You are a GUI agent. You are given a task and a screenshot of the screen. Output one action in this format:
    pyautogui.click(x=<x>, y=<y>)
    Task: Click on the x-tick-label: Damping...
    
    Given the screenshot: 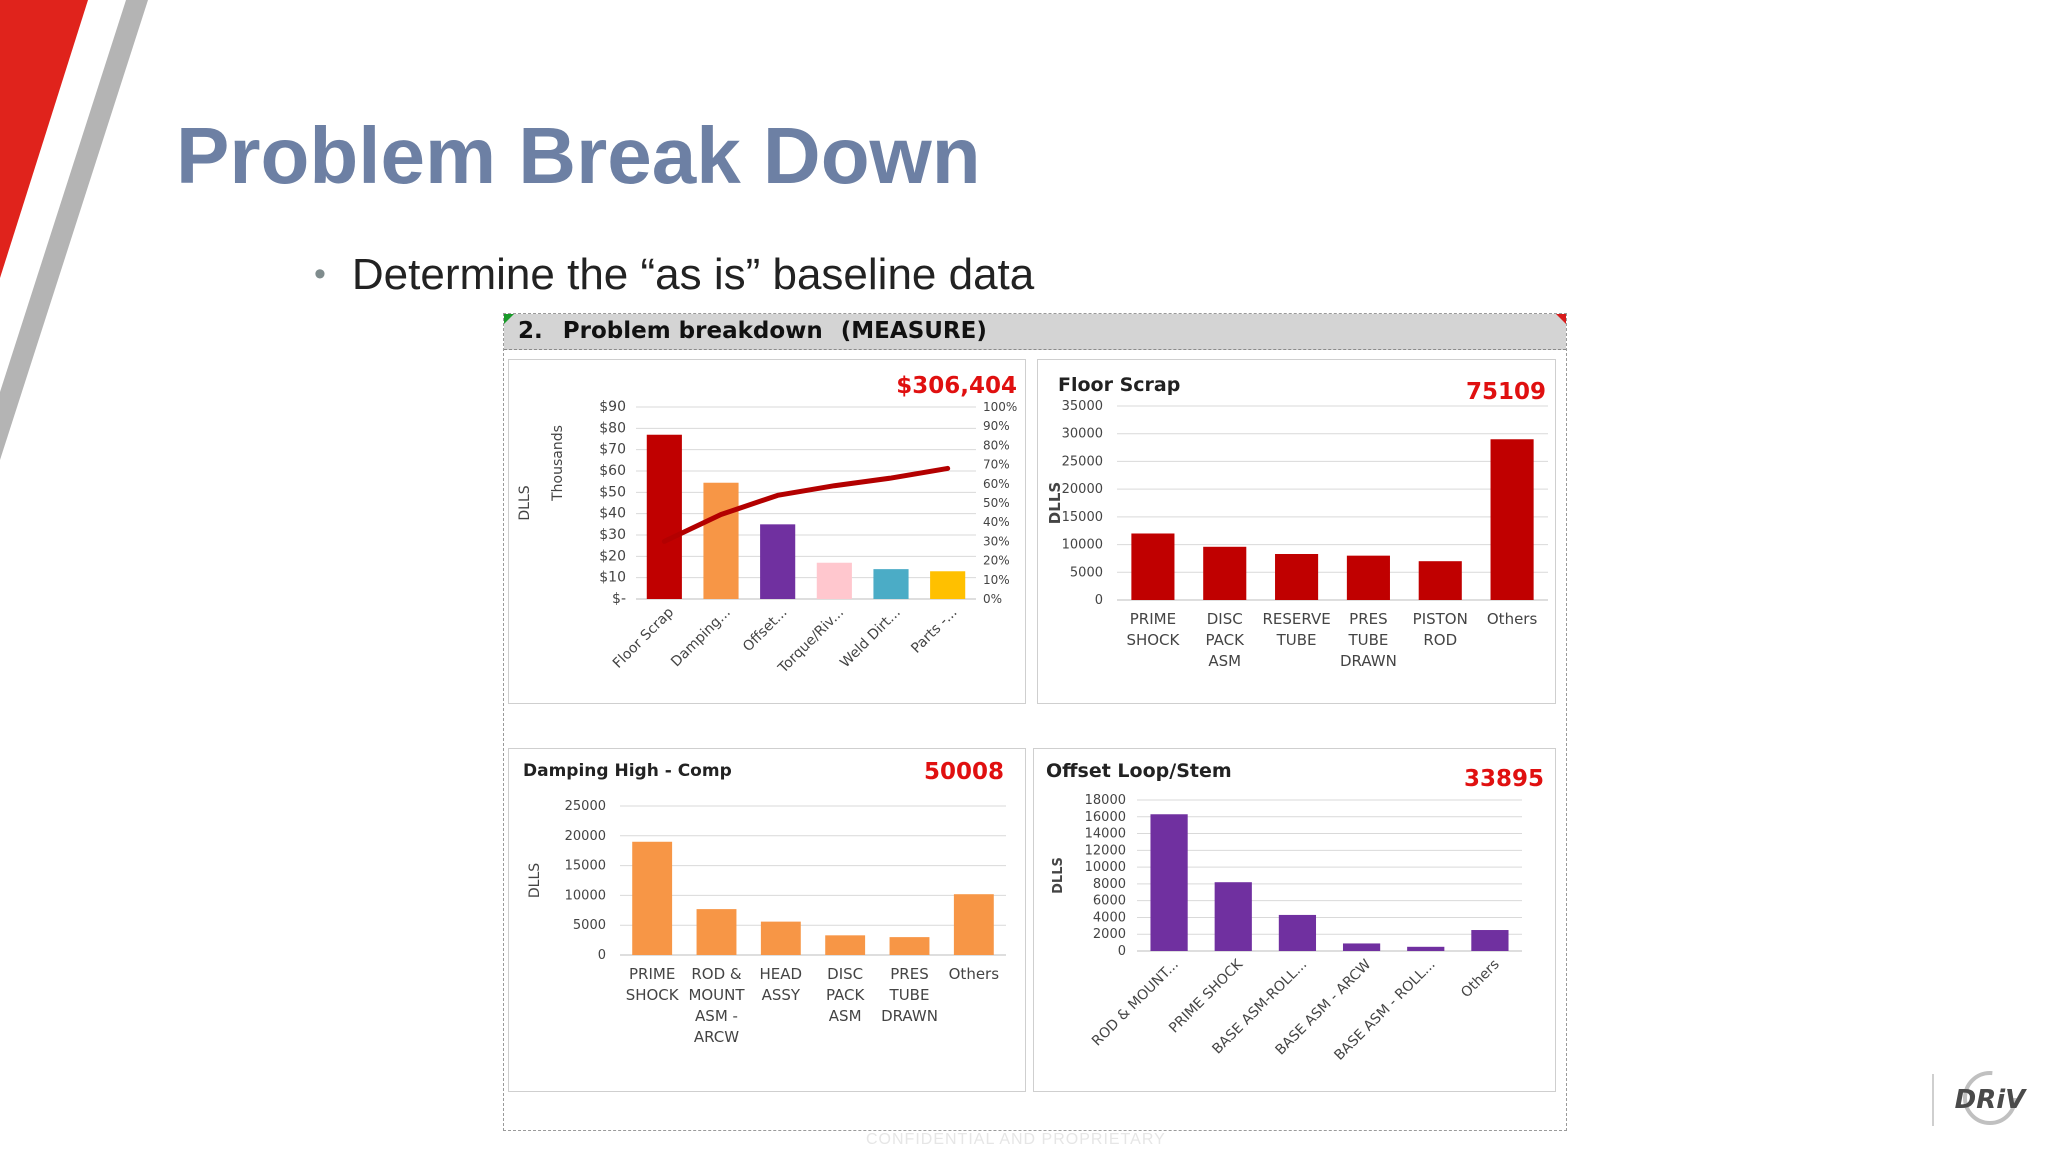 What is the action you would take?
    pyautogui.click(x=701, y=638)
    